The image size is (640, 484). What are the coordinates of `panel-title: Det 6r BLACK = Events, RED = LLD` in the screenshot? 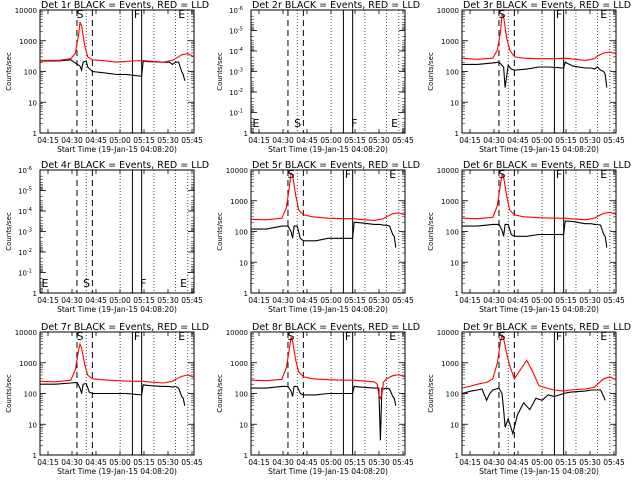 It's located at (547, 165).